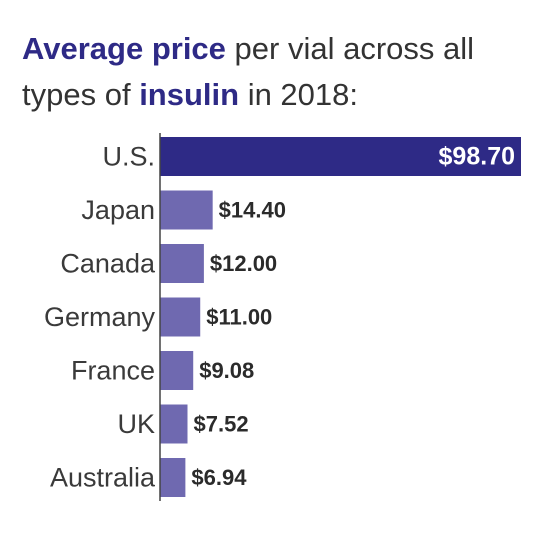 The height and width of the screenshot is (554, 554). What do you see at coordinates (477, 157) in the screenshot?
I see `value-label: $98.70` at bounding box center [477, 157].